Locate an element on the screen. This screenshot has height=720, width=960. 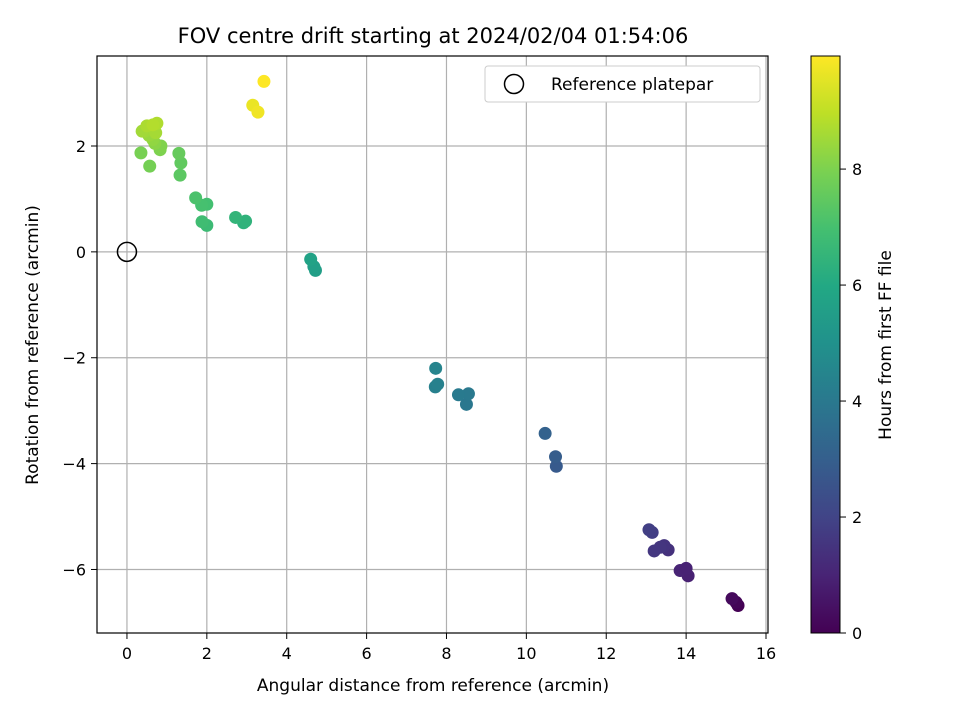
x-tick-label: 10 is located at coordinates (526, 653).